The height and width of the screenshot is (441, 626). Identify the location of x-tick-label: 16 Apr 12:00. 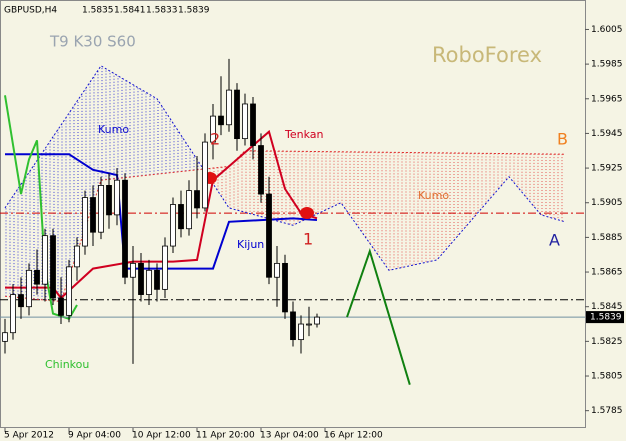
(353, 436).